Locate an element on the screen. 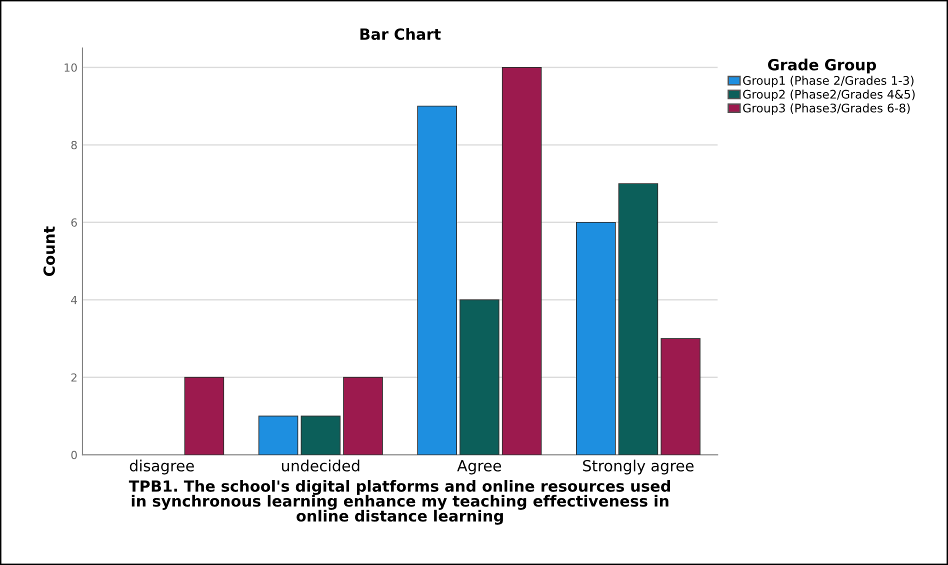  y-tick-label: 8 is located at coordinates (74, 145).